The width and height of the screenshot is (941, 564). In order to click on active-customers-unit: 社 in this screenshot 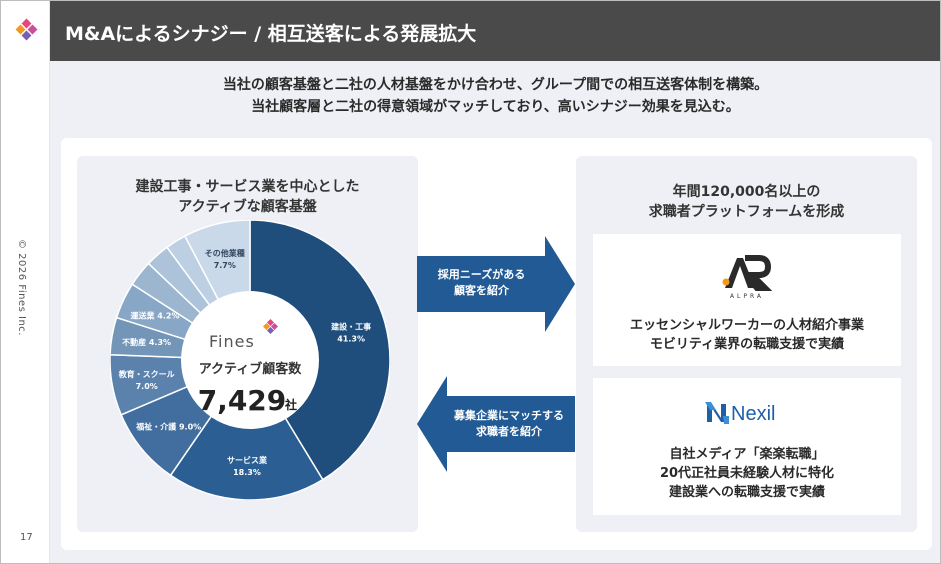, I will do `click(290, 404)`.